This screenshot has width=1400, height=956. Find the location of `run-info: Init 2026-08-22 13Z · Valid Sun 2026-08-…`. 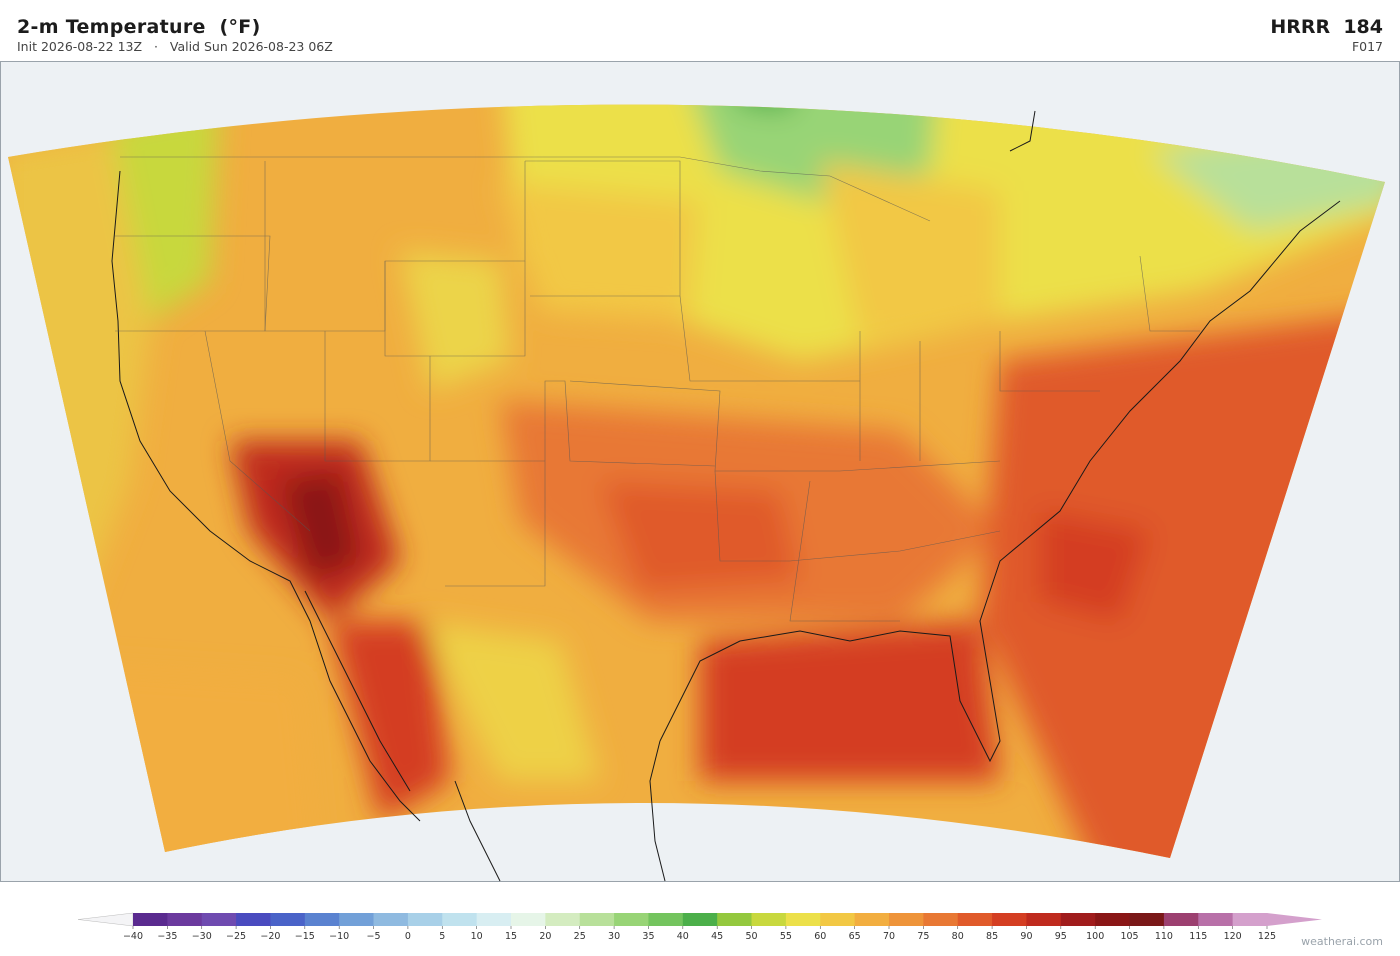

run-info: Init 2026-08-22 13Z · Valid Sun 2026-08-… is located at coordinates (175, 46).